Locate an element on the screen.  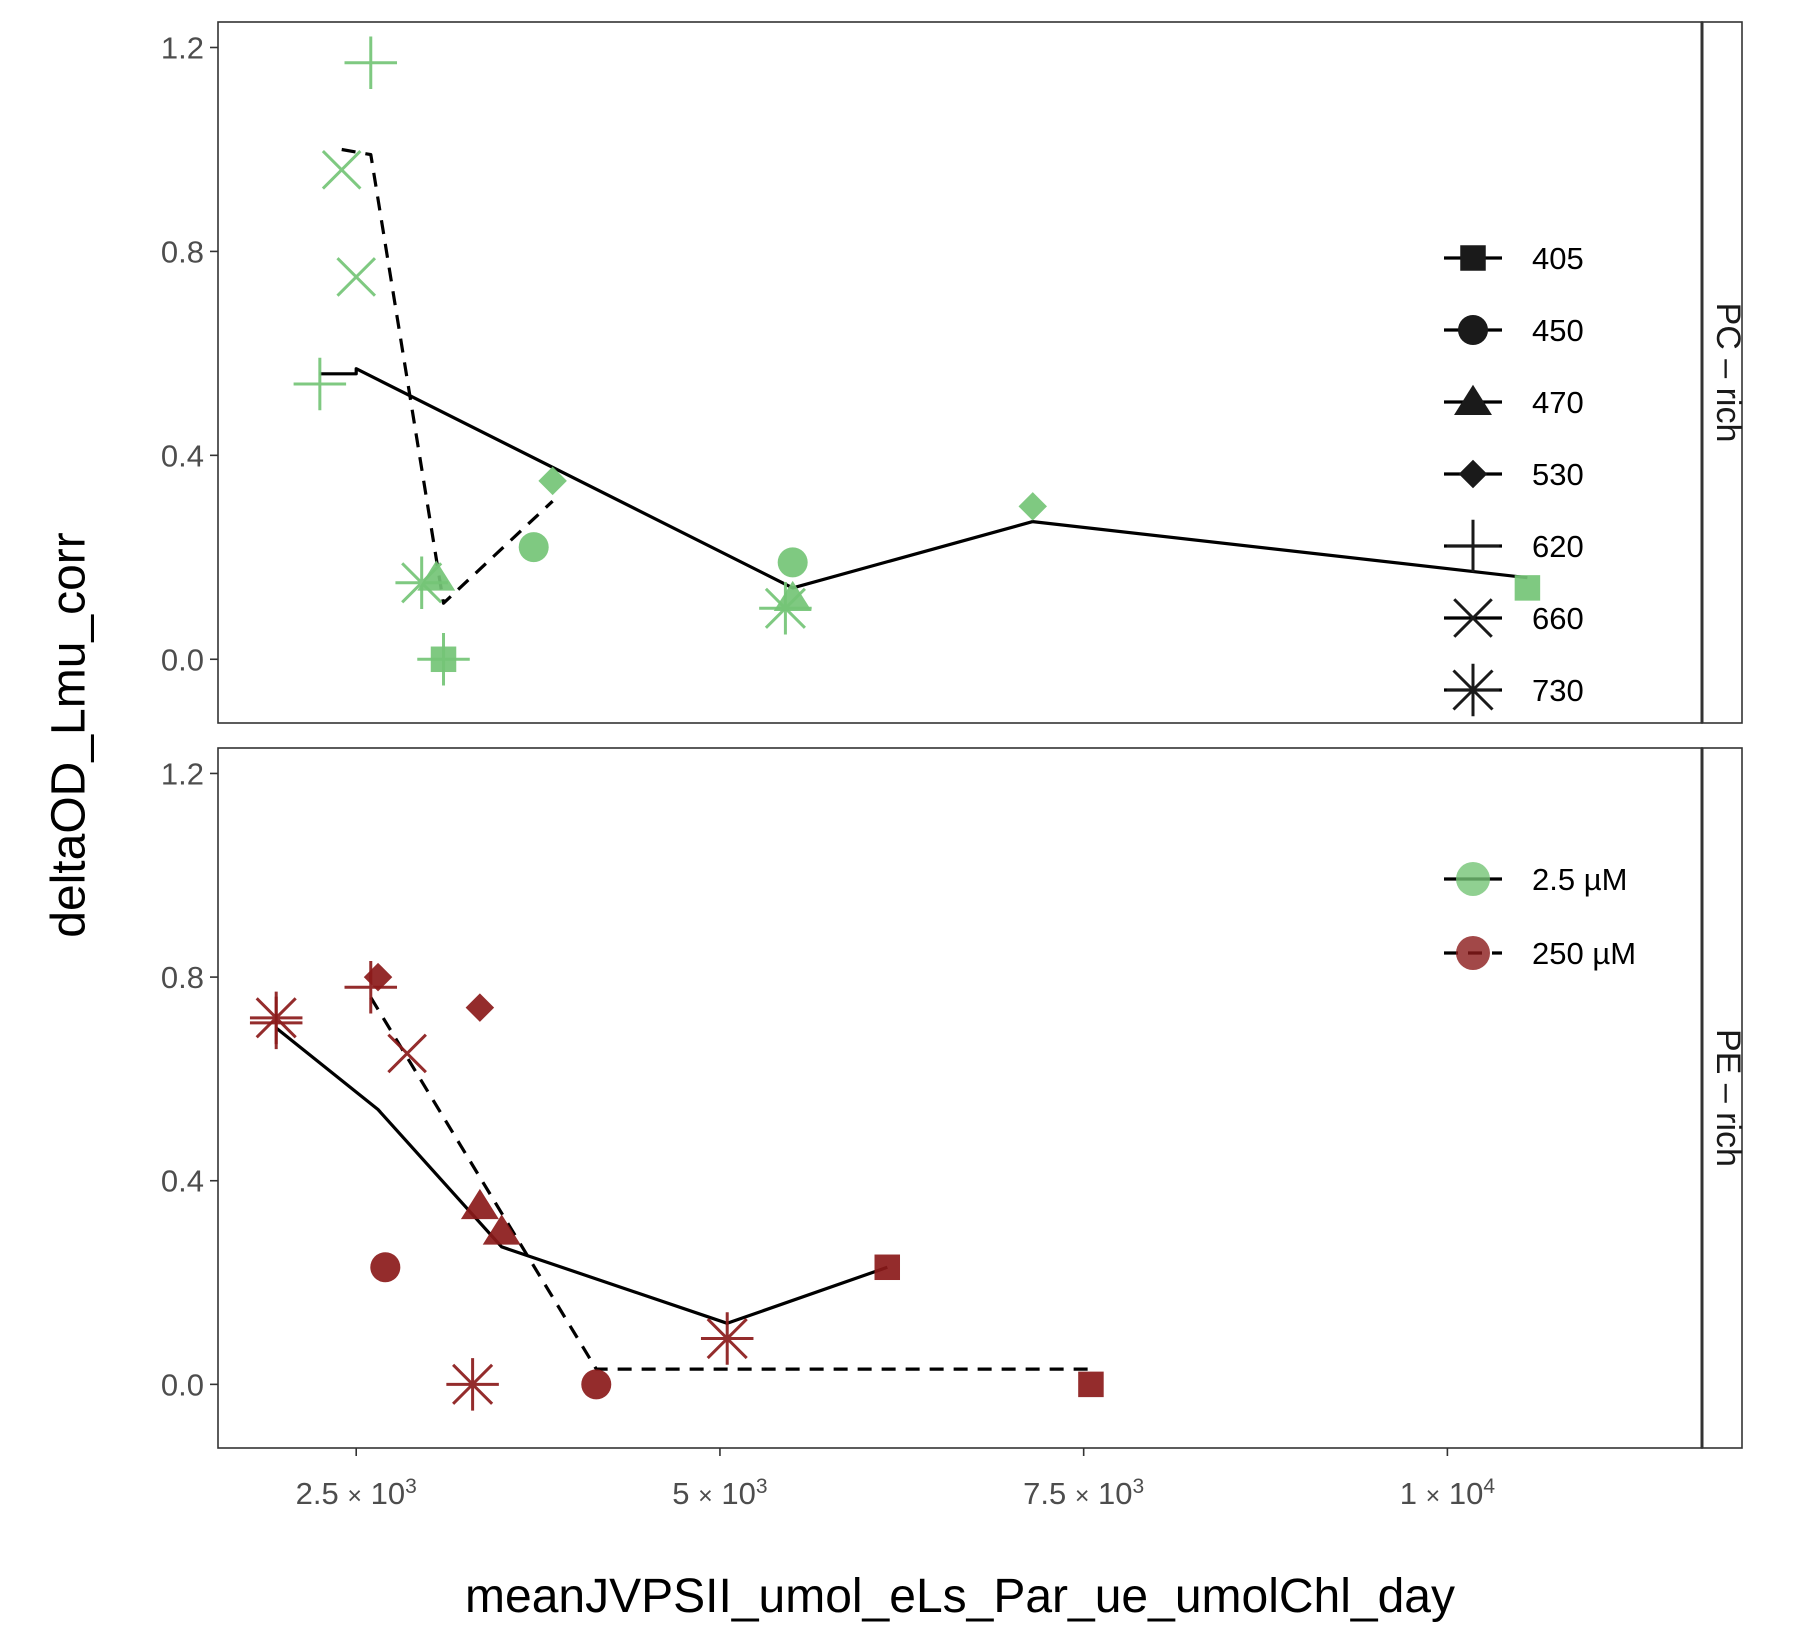
legend-label: 450 is located at coordinates (1558, 330).